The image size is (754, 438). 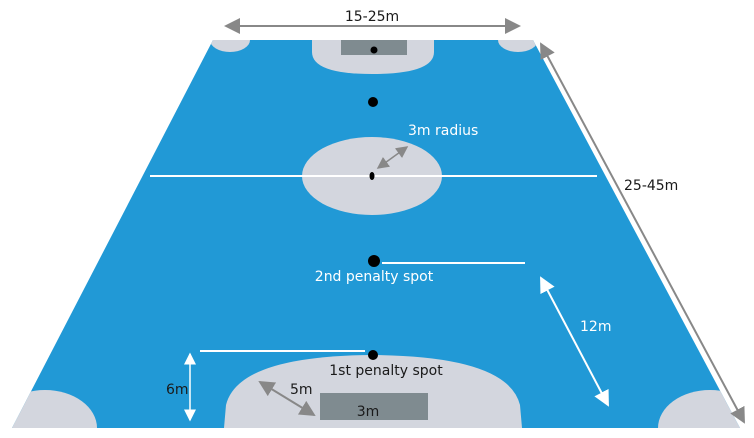 What do you see at coordinates (443, 131) in the screenshot?
I see `center-radius-label: 3m radius` at bounding box center [443, 131].